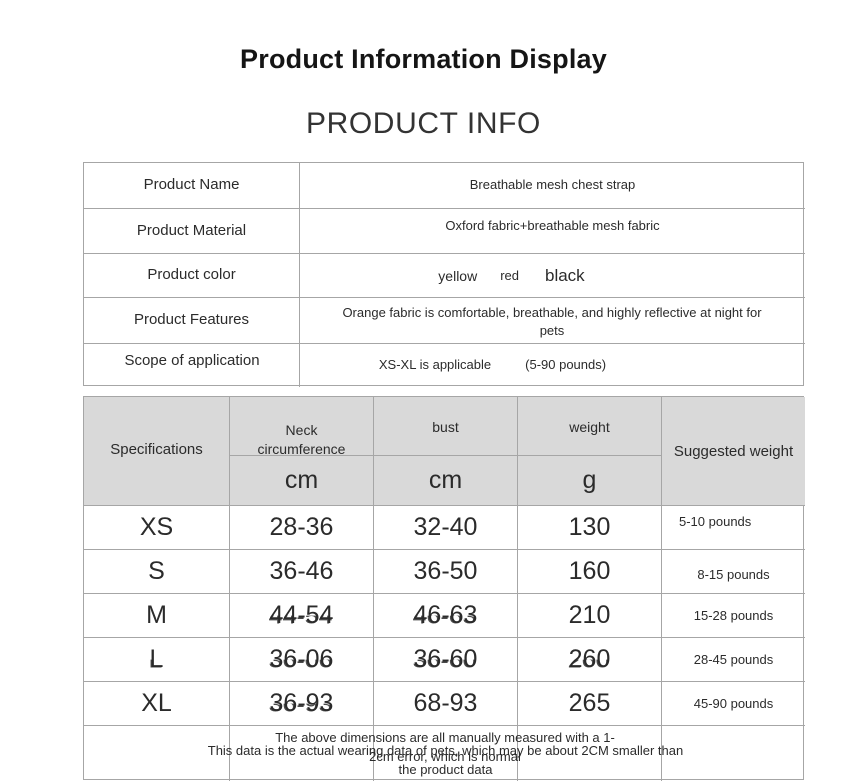 This screenshot has width=847, height=784. I want to click on spec-label-text: Product color, so click(191, 275).